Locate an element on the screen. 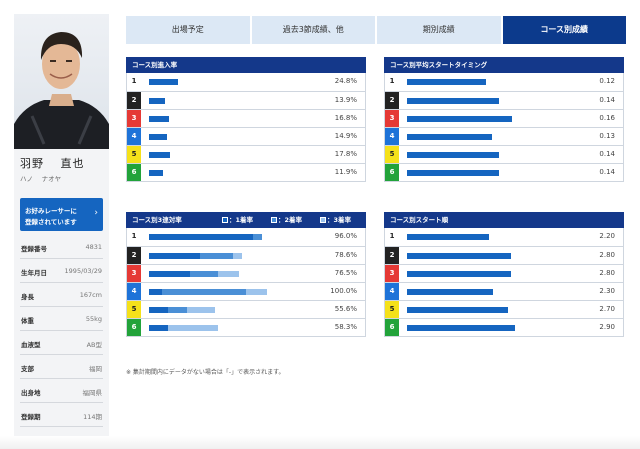 The image size is (640, 449). table-row: 4 14.9% is located at coordinates (246, 136).